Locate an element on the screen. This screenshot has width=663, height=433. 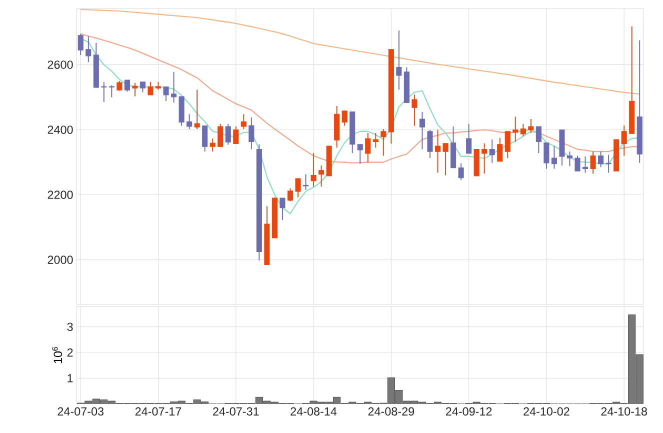
y-axis-title: 10$^{6}$ is located at coordinates (57, 355).